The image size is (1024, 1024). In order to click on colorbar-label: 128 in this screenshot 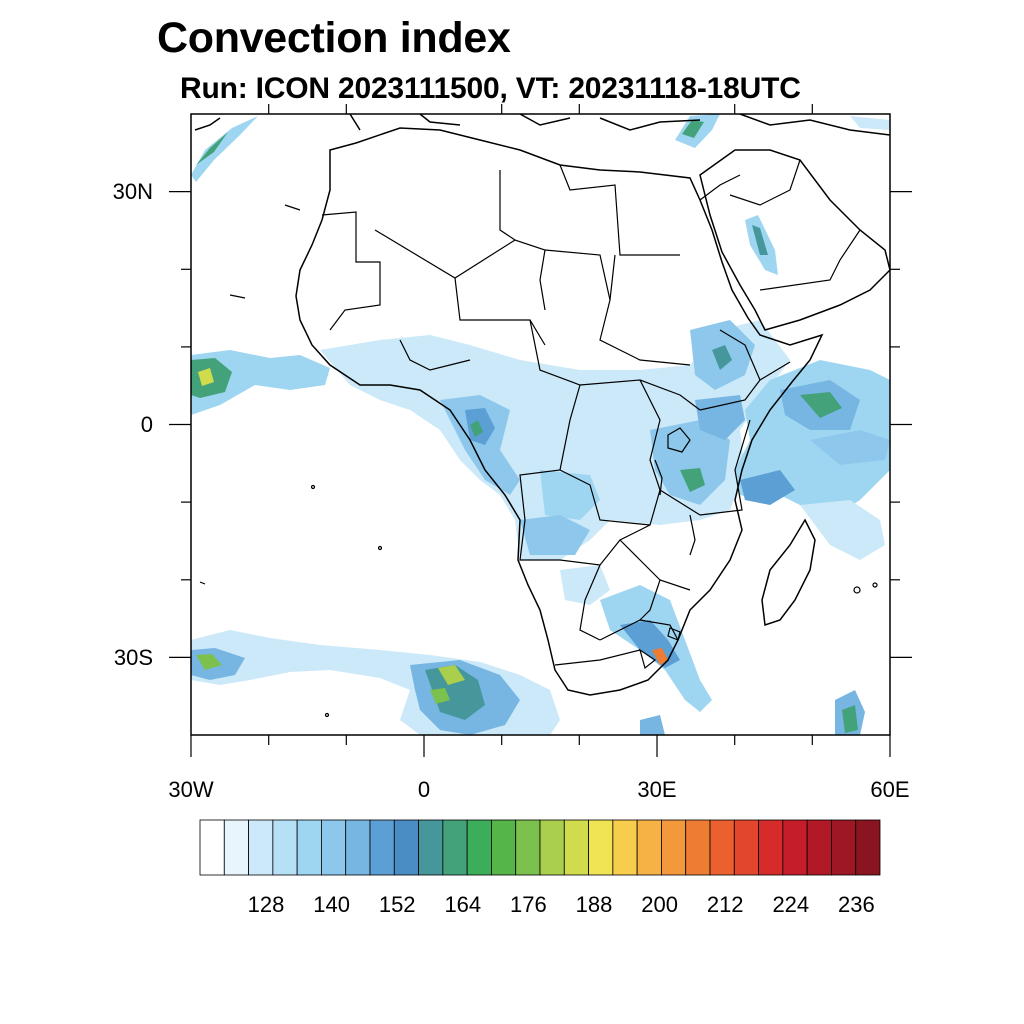, I will do `click(266, 904)`.